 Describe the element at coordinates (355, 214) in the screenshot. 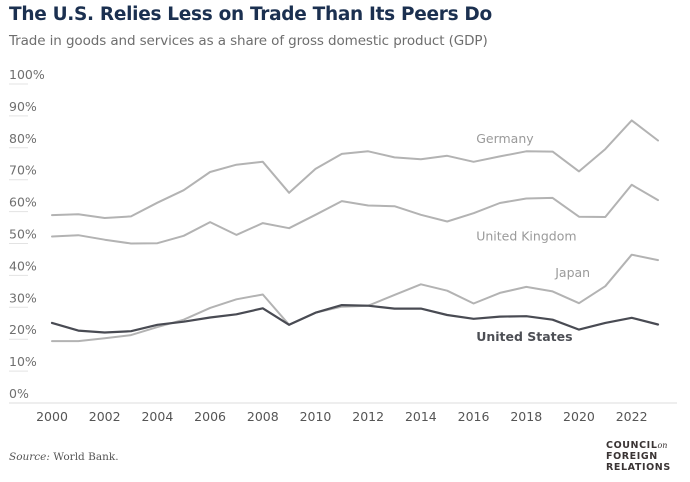

I see `series-line-united-kingdom` at that location.